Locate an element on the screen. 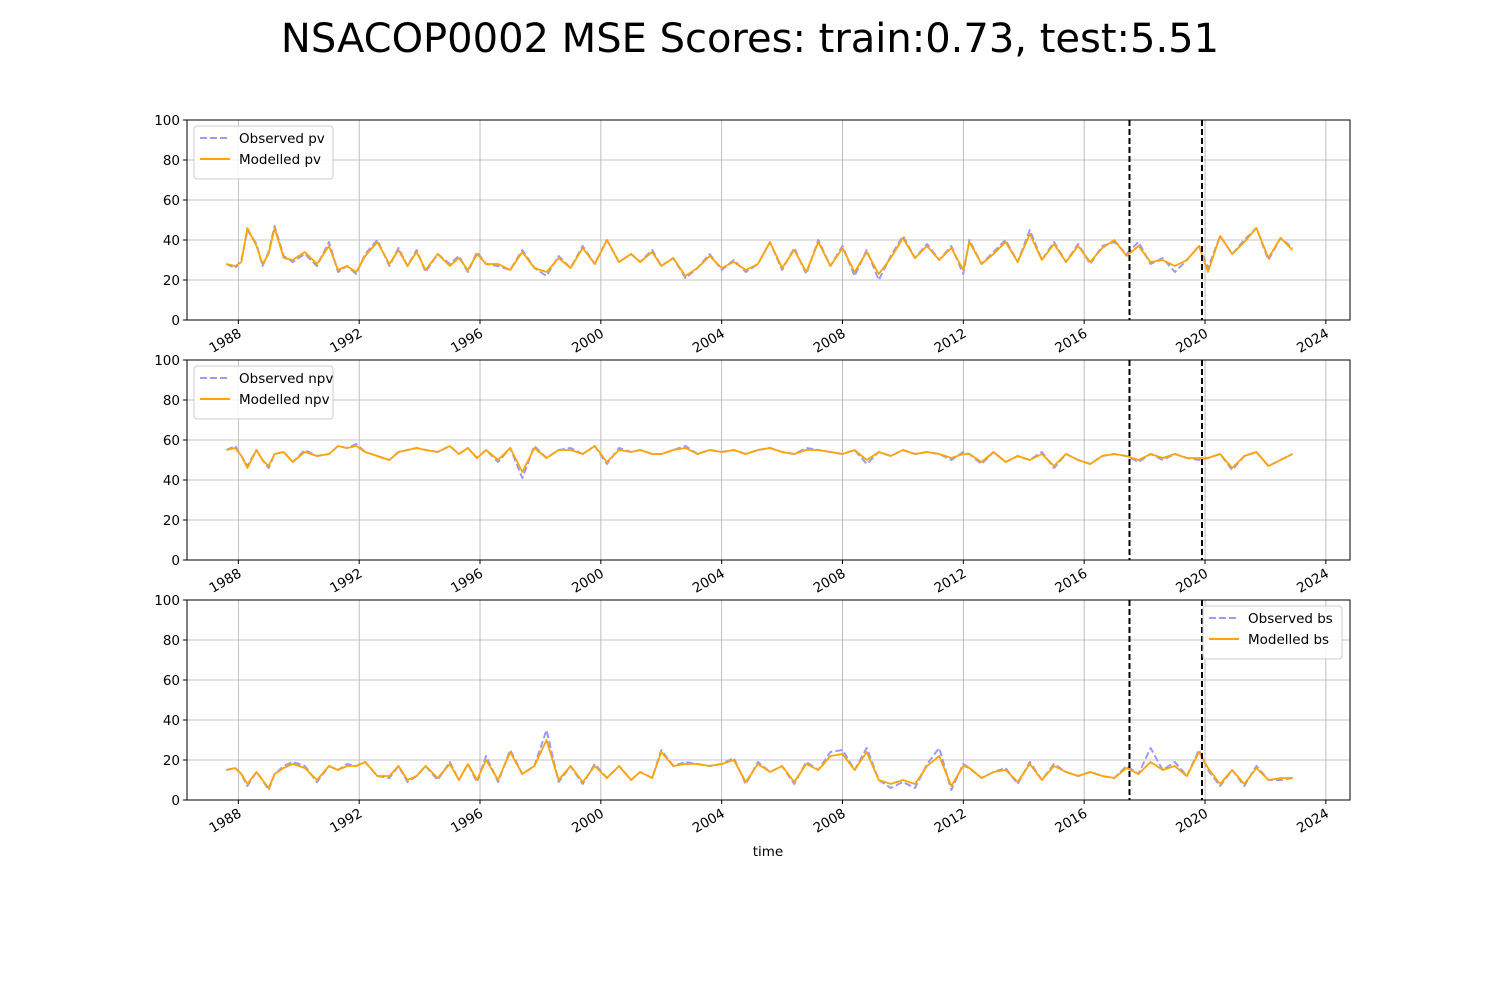 The width and height of the screenshot is (1500, 1000). legend: Observed npv Modelled npv is located at coordinates (263, 392).